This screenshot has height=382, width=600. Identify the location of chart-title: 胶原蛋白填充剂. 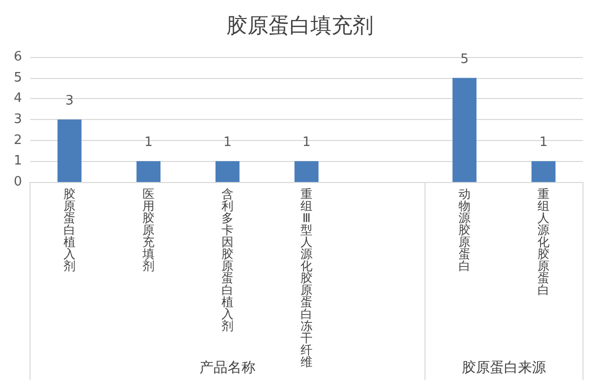
(300, 26).